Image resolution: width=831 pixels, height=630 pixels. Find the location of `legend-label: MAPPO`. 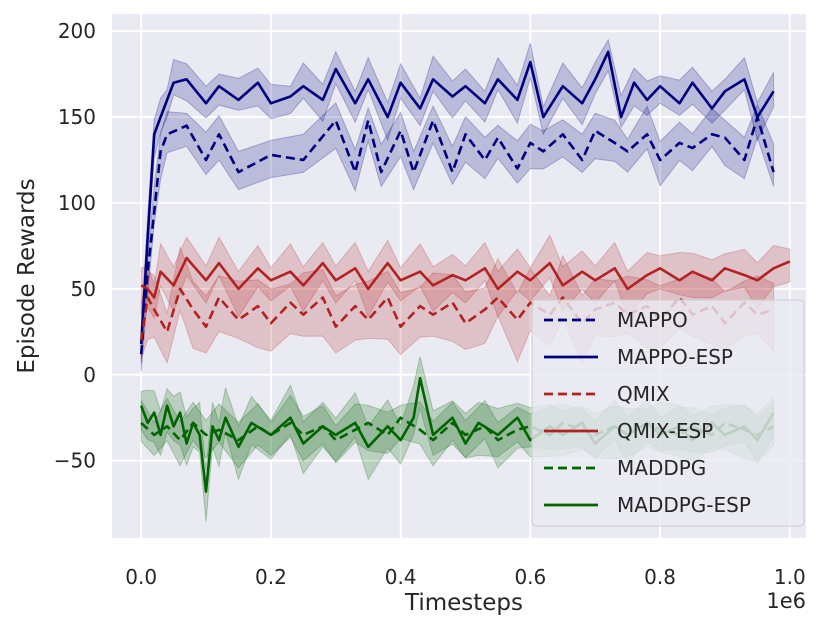

legend-label: MAPPO is located at coordinates (652, 320).